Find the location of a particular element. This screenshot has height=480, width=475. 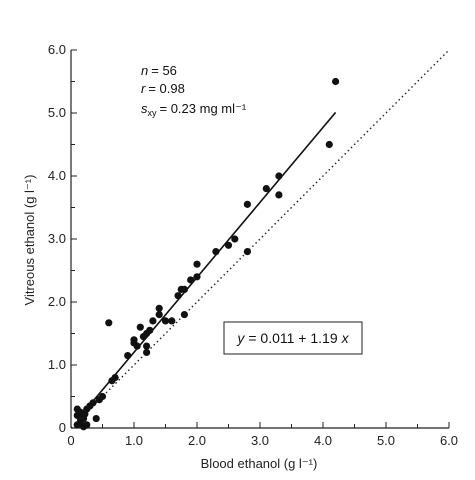

y-tick-label: 6.0 is located at coordinates (57, 49).